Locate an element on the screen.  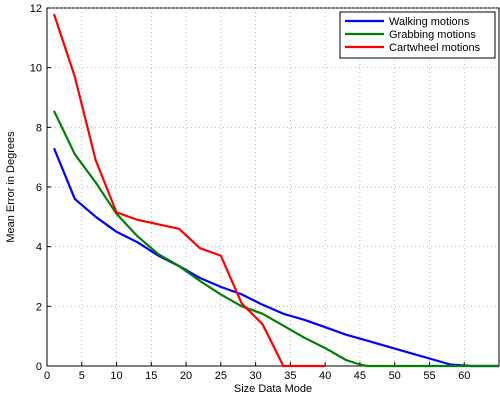
x-tick-label: 0 is located at coordinates (47, 376).